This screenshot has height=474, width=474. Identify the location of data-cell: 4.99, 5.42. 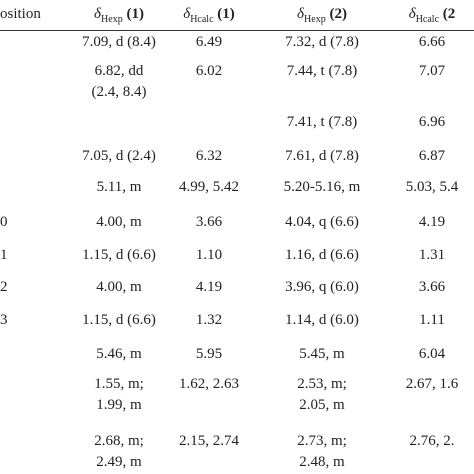
(209, 187).